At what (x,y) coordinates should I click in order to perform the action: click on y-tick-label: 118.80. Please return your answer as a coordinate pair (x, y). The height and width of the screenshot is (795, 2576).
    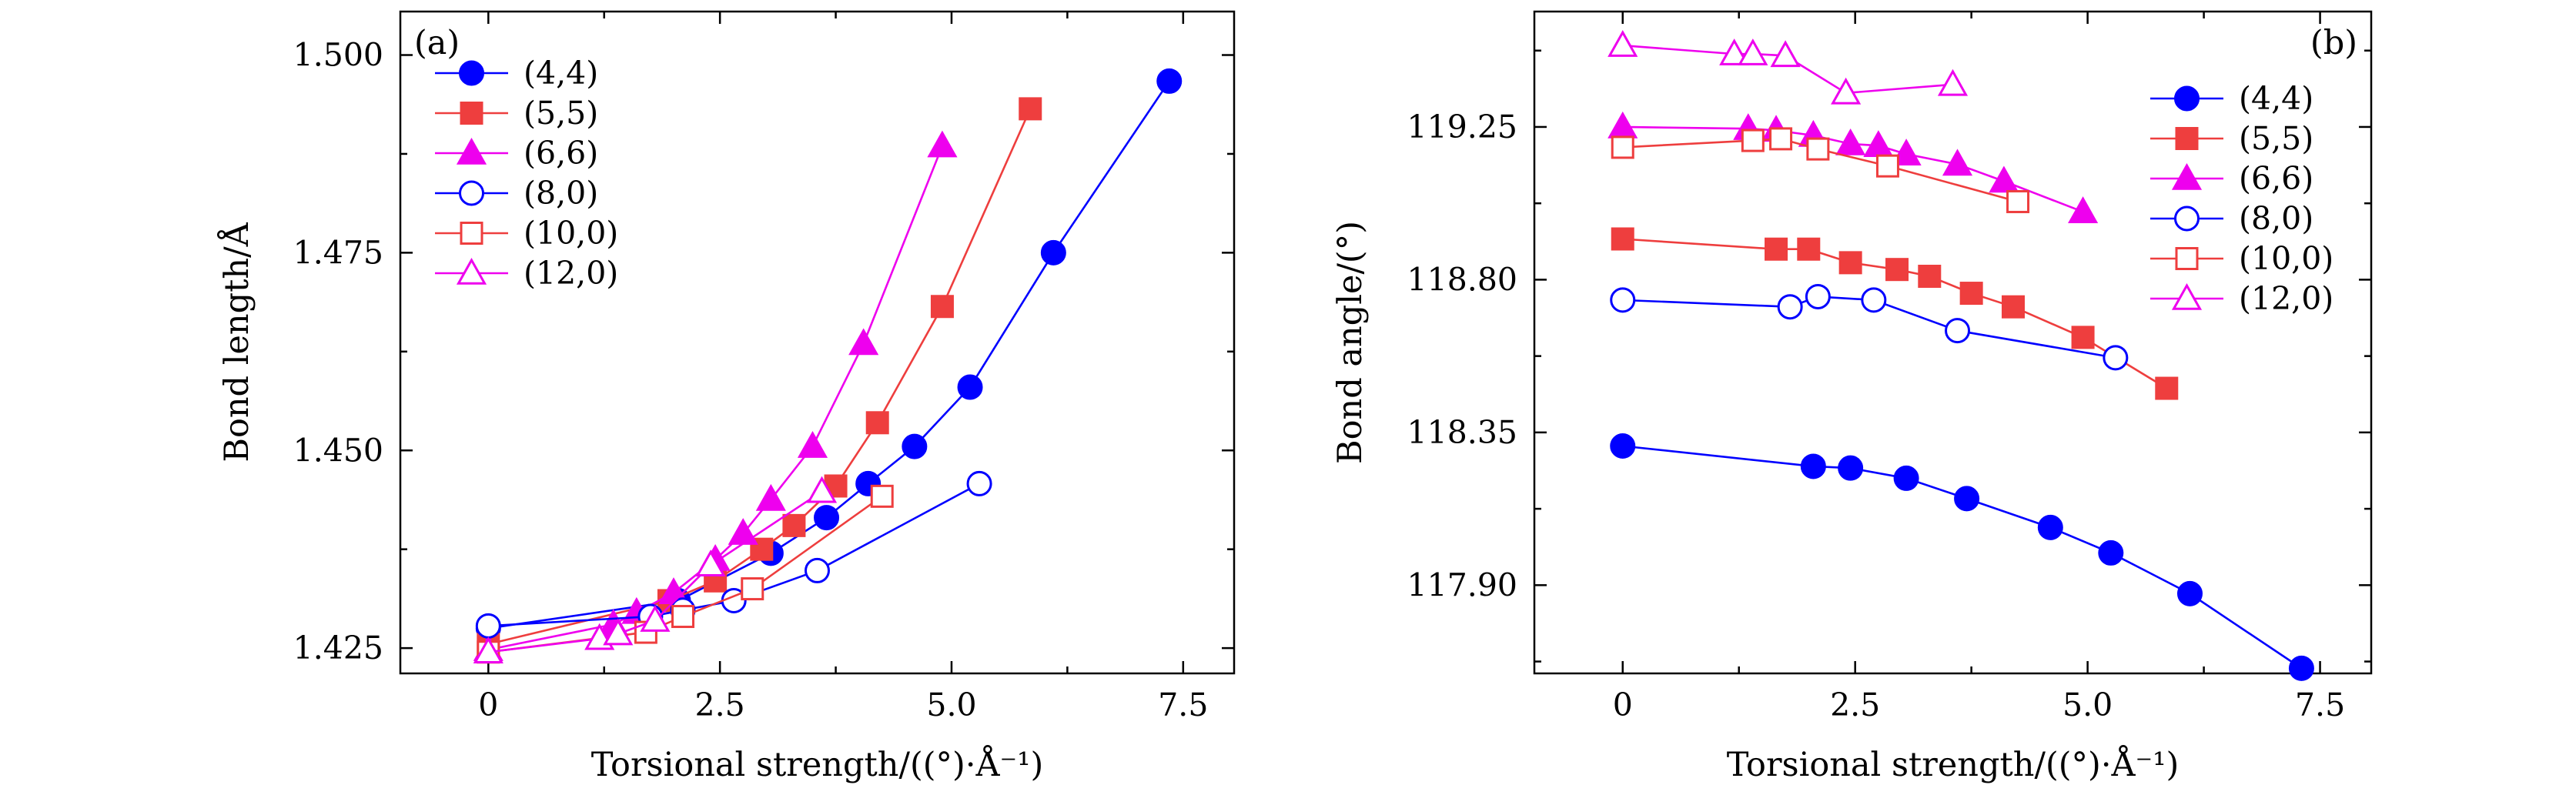
    Looking at the image, I should click on (1462, 279).